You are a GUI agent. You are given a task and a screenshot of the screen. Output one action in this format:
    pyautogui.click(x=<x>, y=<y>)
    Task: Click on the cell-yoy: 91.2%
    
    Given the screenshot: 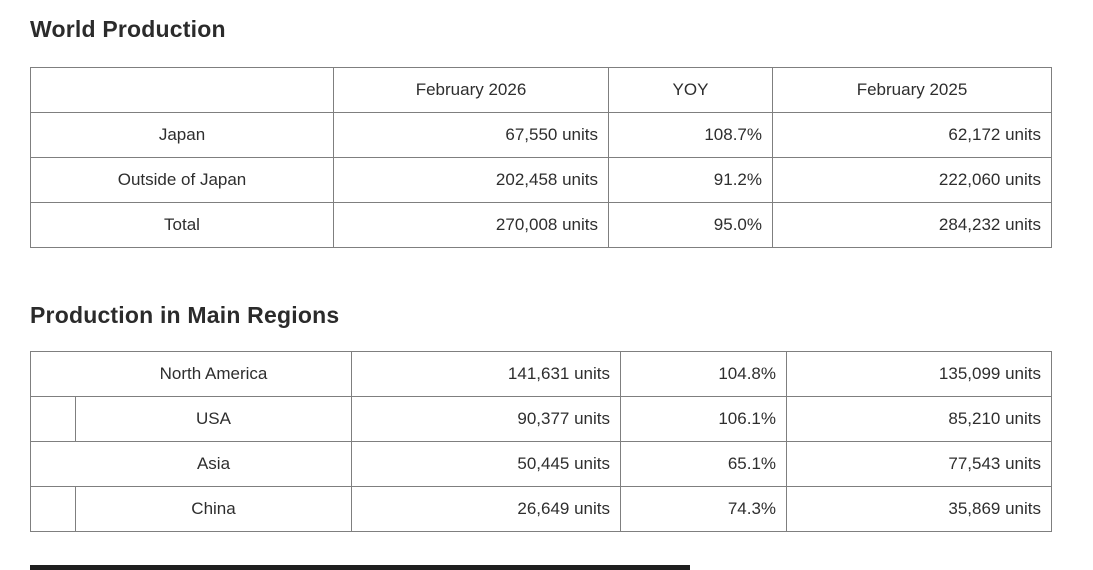 What is the action you would take?
    pyautogui.click(x=690, y=180)
    